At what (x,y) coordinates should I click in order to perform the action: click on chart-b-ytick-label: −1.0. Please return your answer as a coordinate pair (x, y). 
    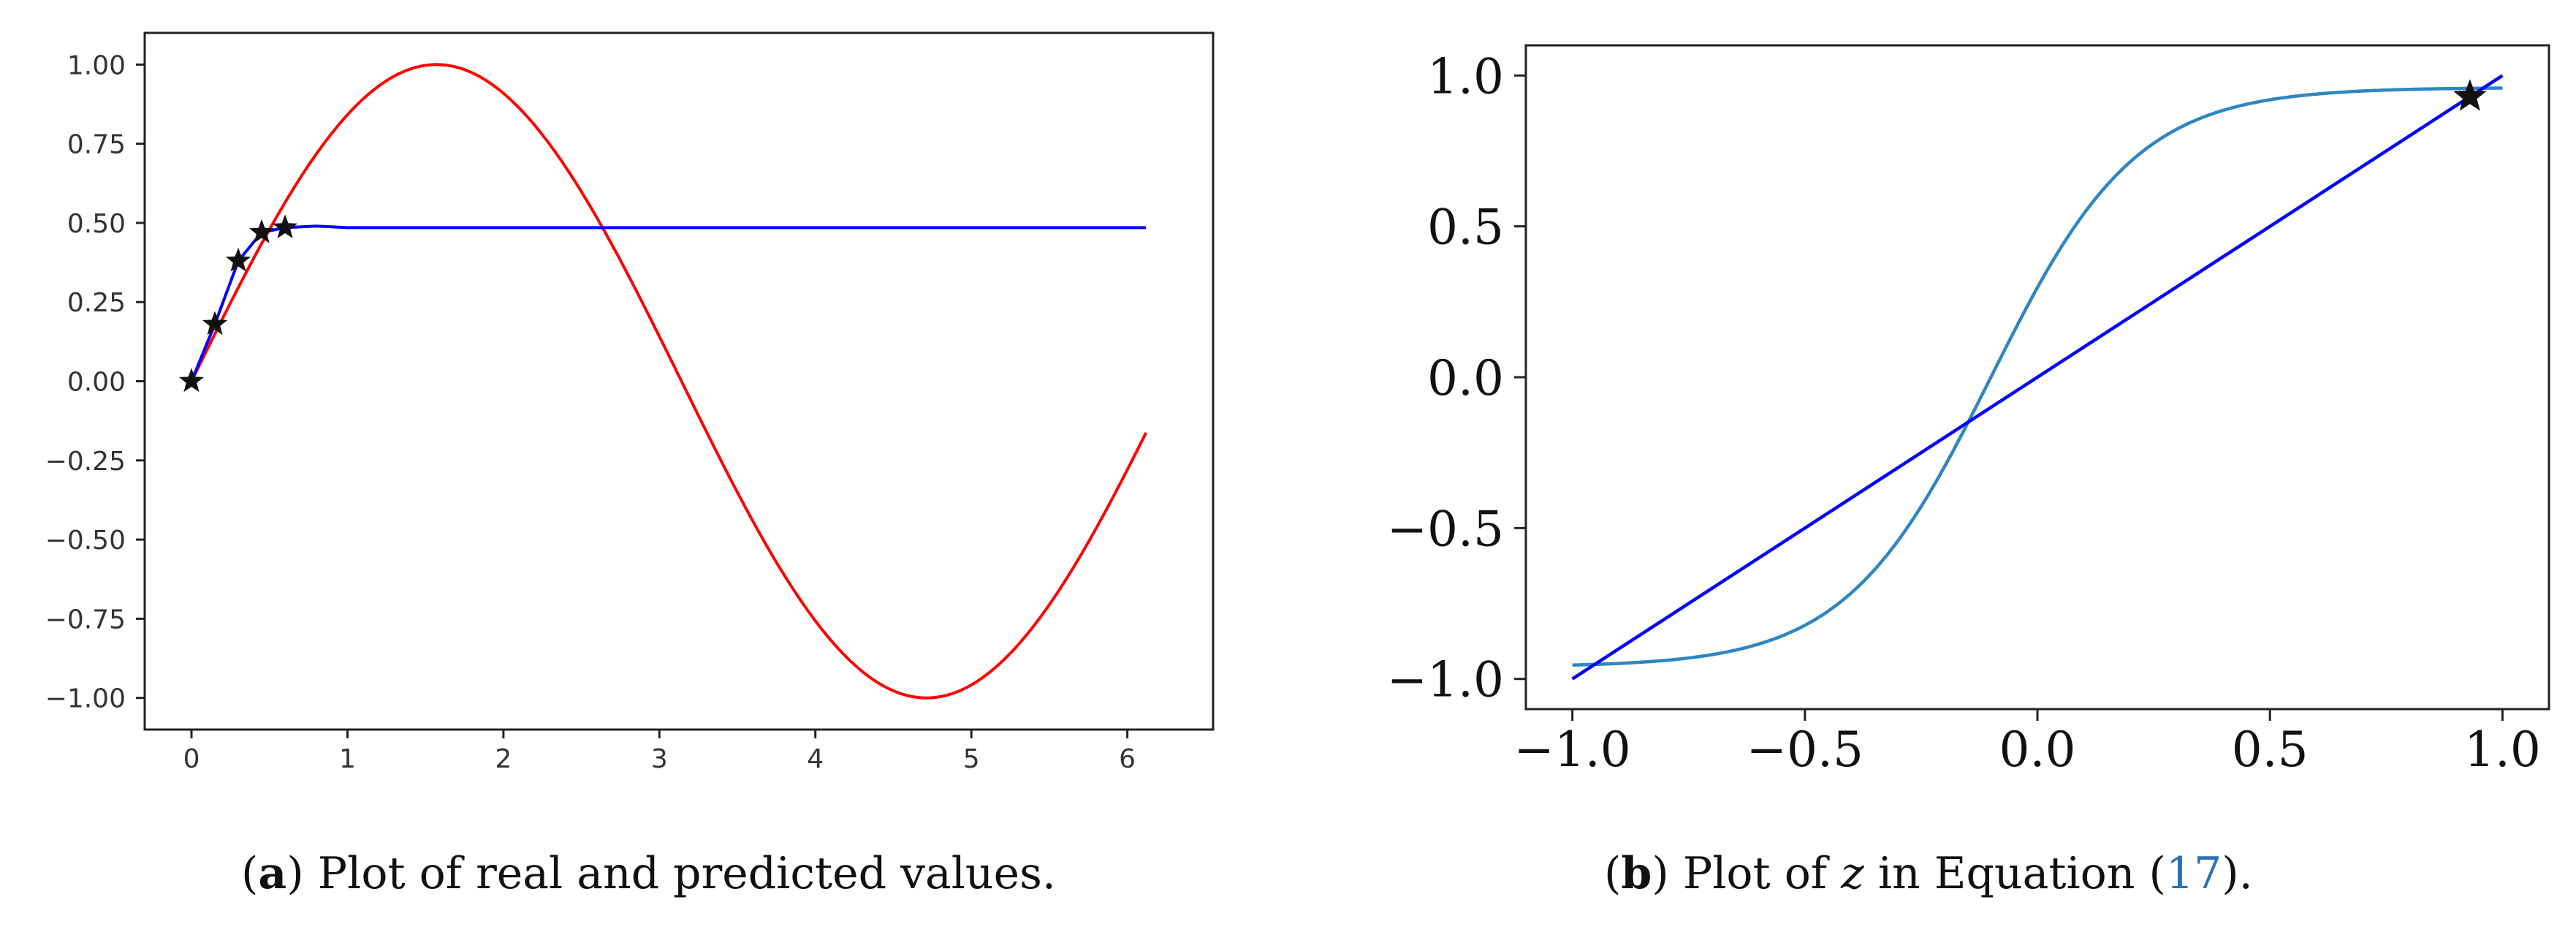
    Looking at the image, I should click on (1445, 680).